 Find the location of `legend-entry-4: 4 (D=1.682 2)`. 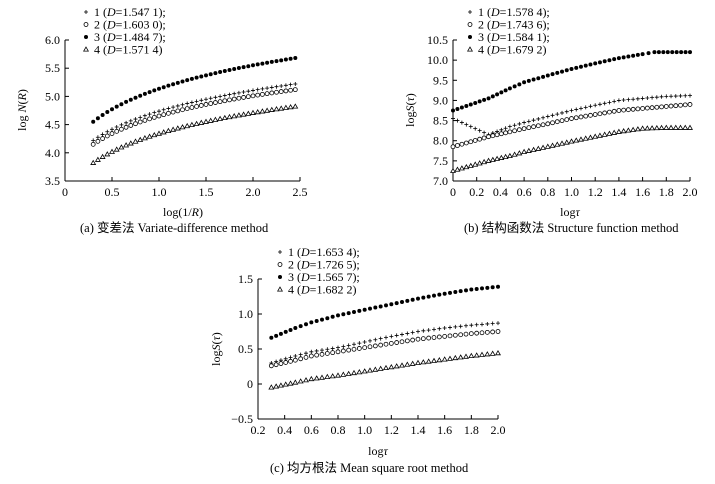

legend-entry-4: 4 (D=1.682 2) is located at coordinates (322, 290).